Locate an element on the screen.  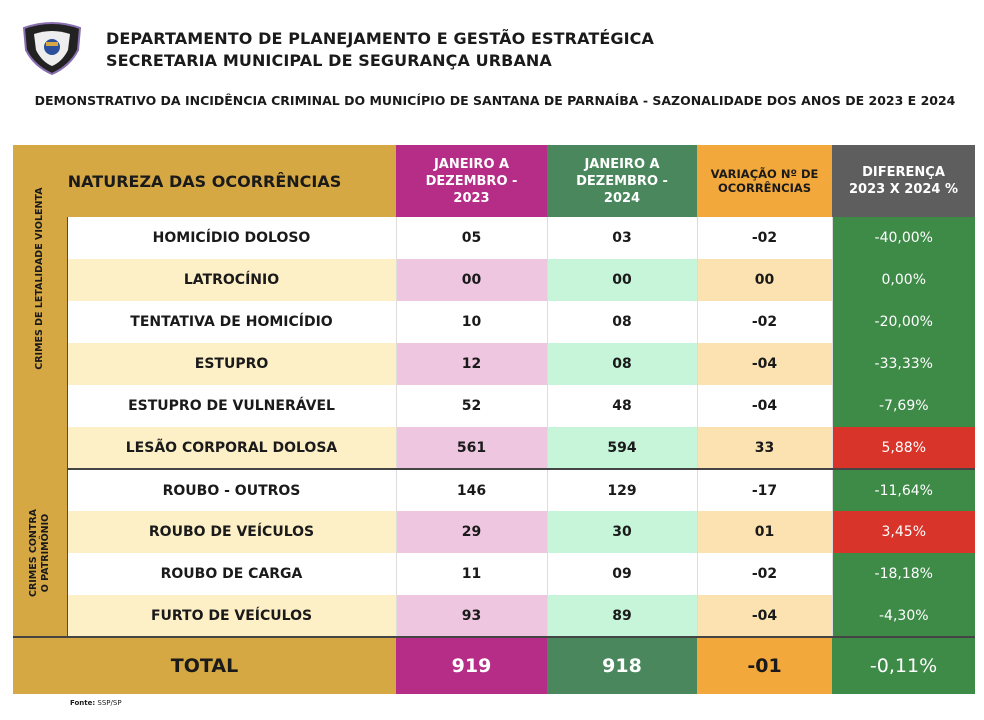
value-2023: 12 is located at coordinates (472, 364).